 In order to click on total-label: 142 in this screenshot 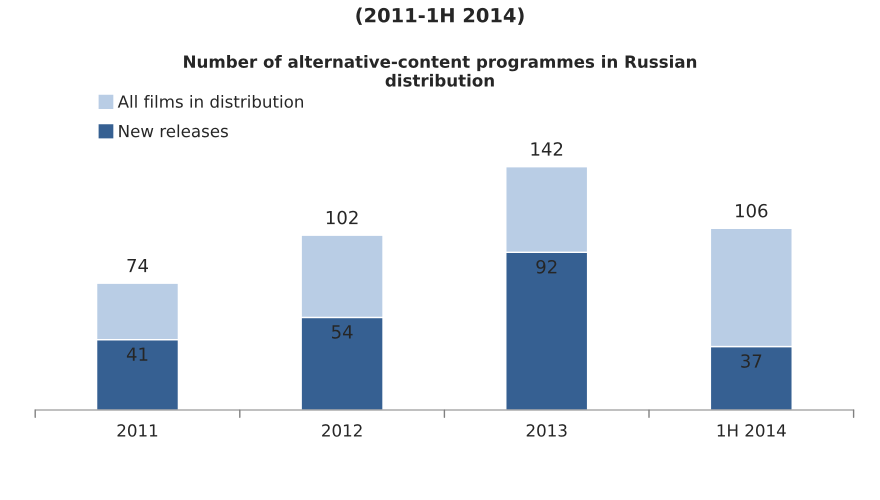, I will do `click(546, 149)`.